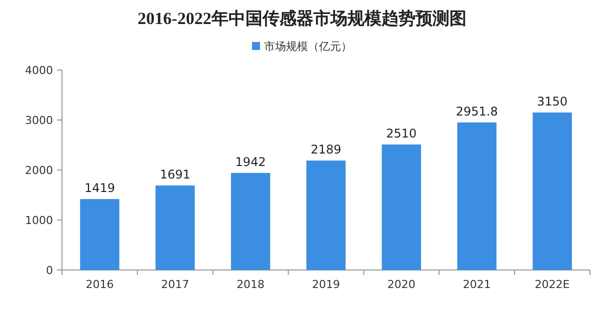 The height and width of the screenshot is (325, 604). What do you see at coordinates (308, 46) in the screenshot?
I see `legend-label: 市场规模（亿元）` at bounding box center [308, 46].